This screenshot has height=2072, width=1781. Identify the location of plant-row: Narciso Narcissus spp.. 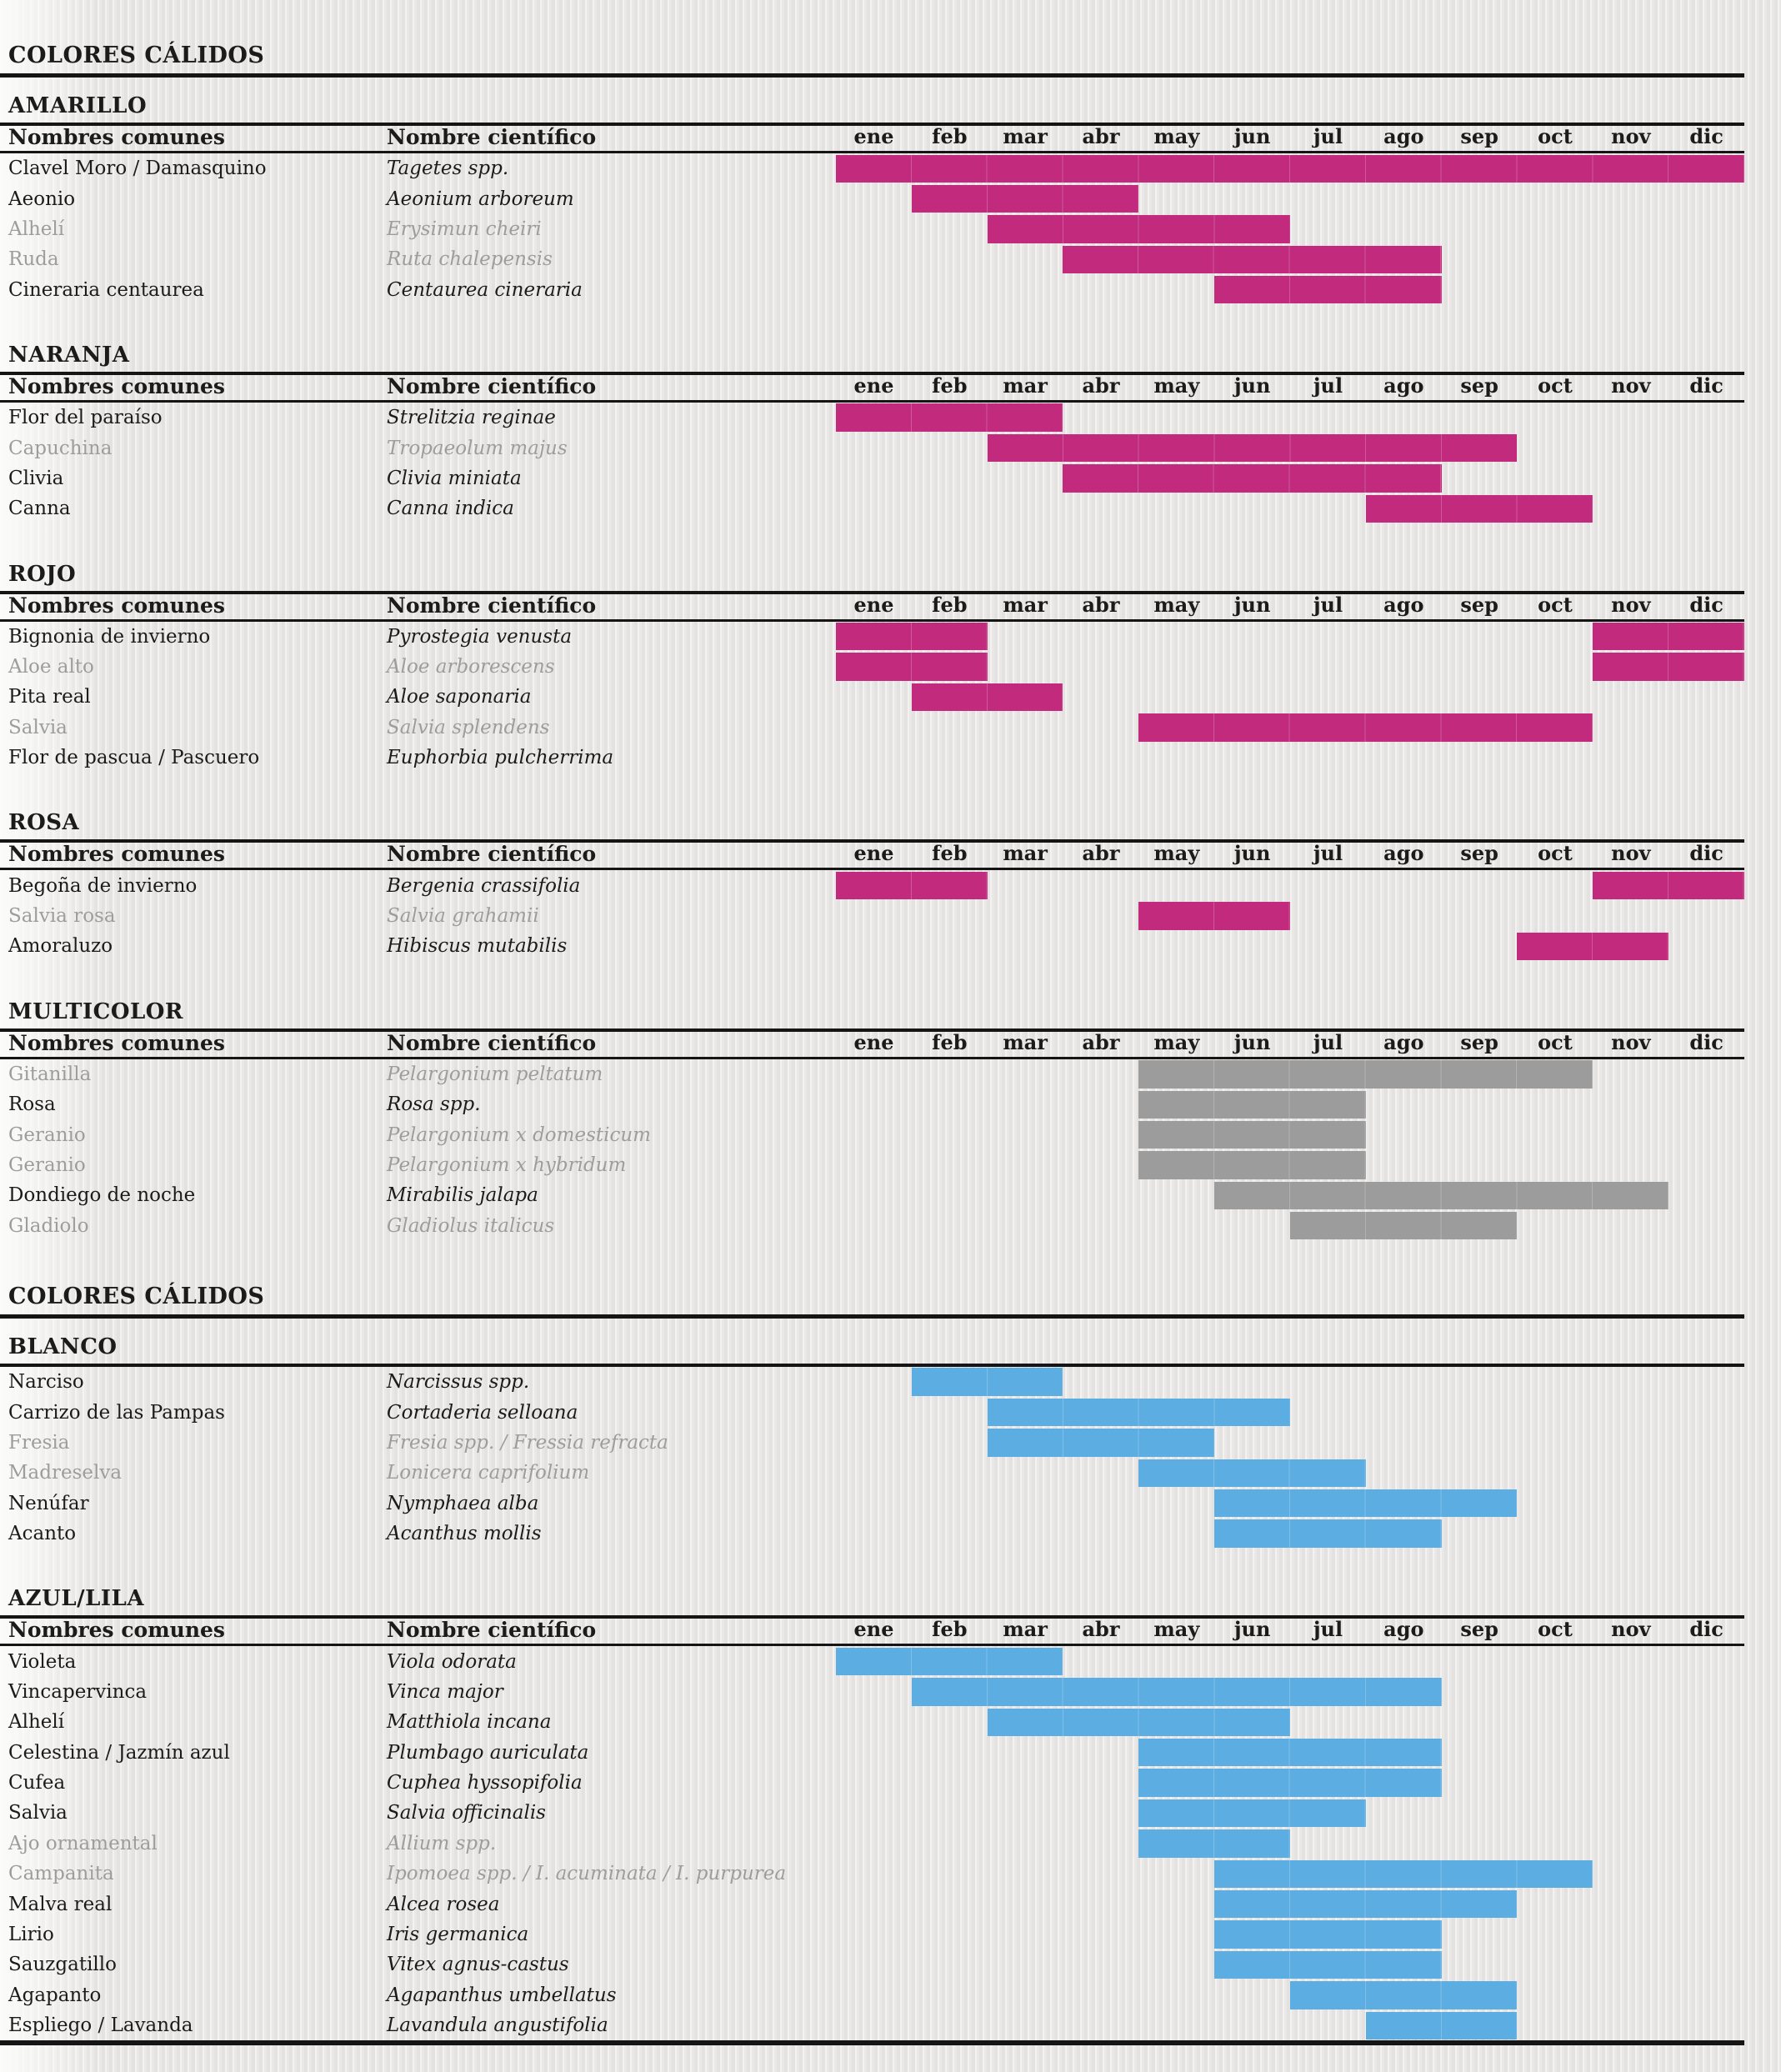
(890, 1382).